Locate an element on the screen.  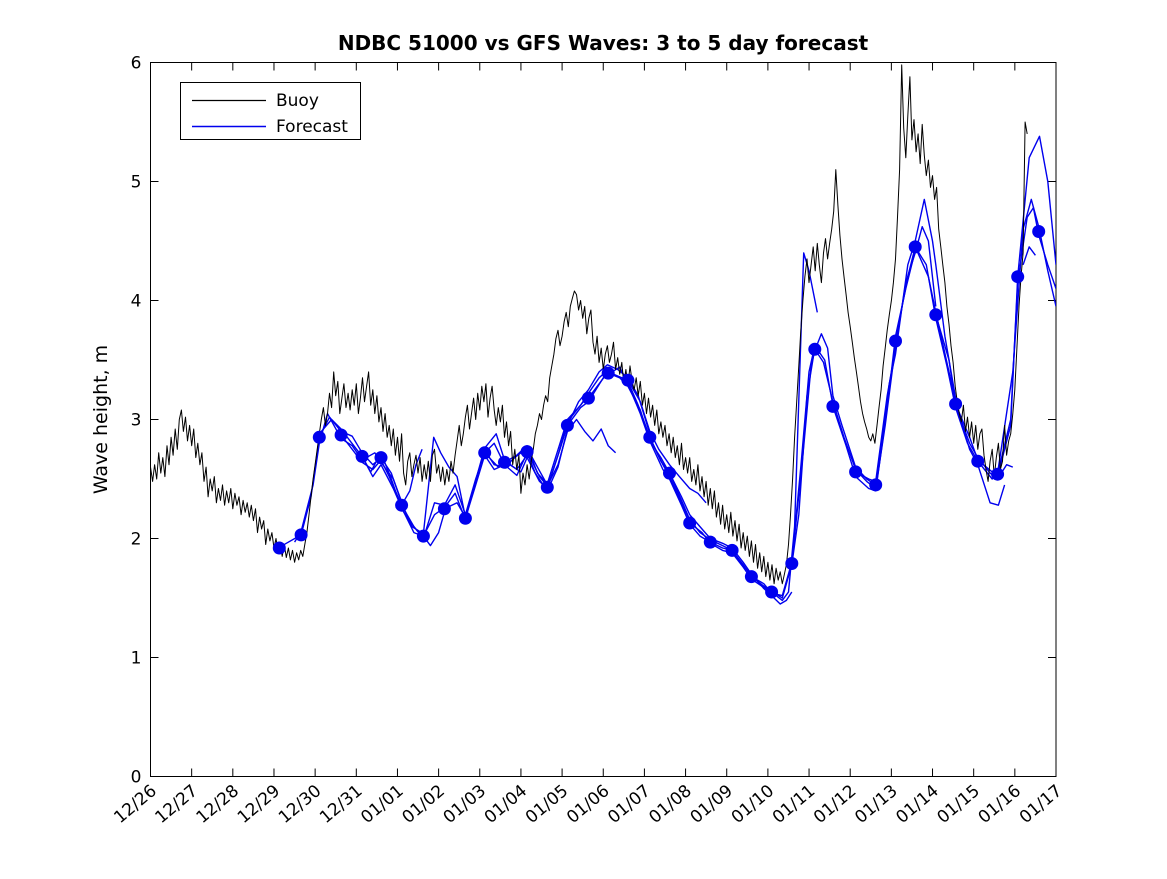
legend-forecast-label: Forecast is located at coordinates (312, 127).